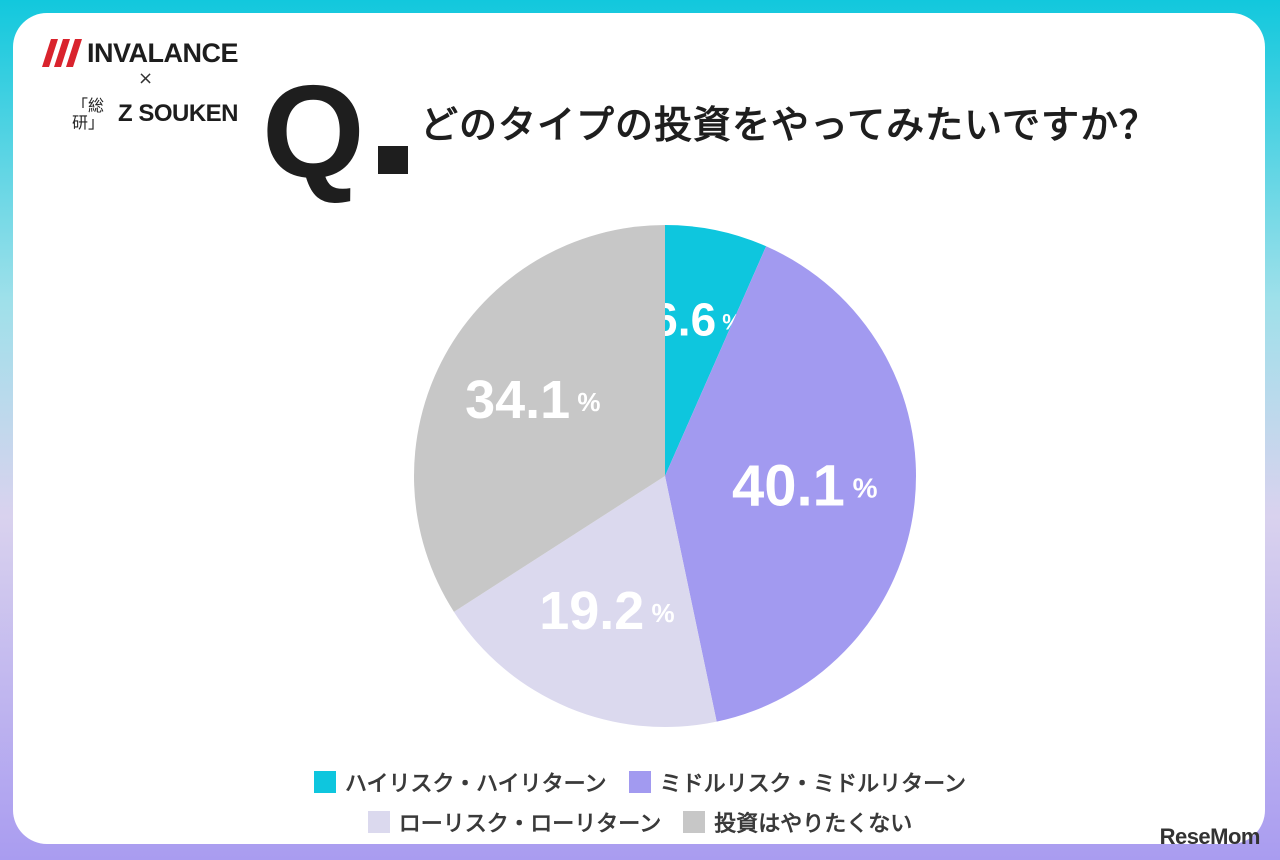 The width and height of the screenshot is (1280, 860). I want to click on legend-label: ミドルリスク・ミドルリターン, so click(813, 784).